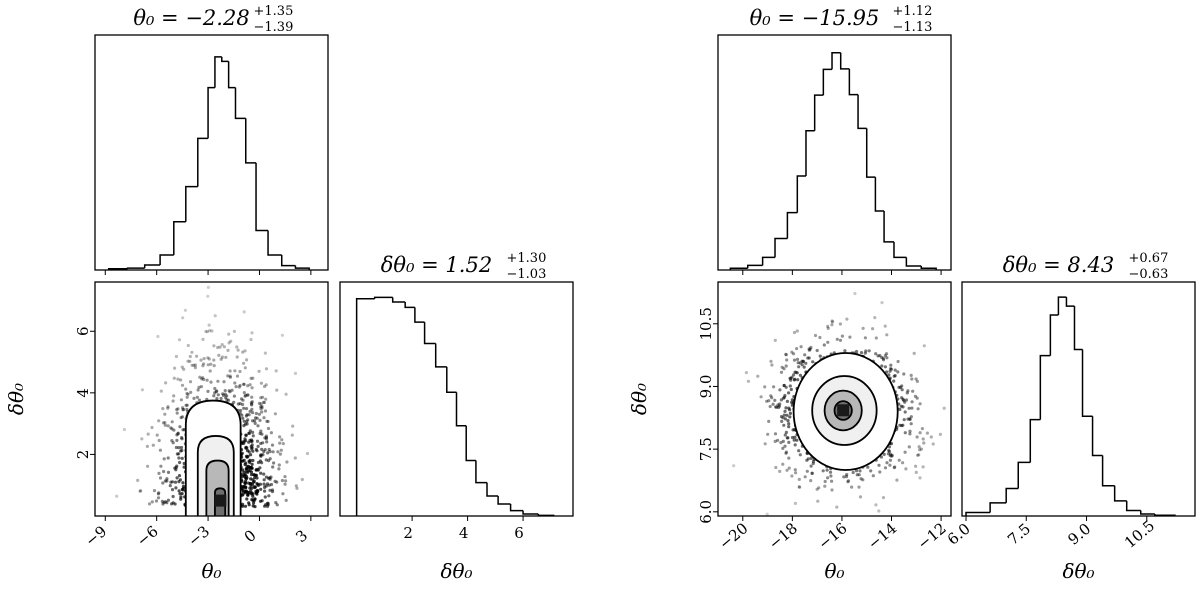 The width and height of the screenshot is (1200, 608). I want to click on contour-line, so click(220, 501).